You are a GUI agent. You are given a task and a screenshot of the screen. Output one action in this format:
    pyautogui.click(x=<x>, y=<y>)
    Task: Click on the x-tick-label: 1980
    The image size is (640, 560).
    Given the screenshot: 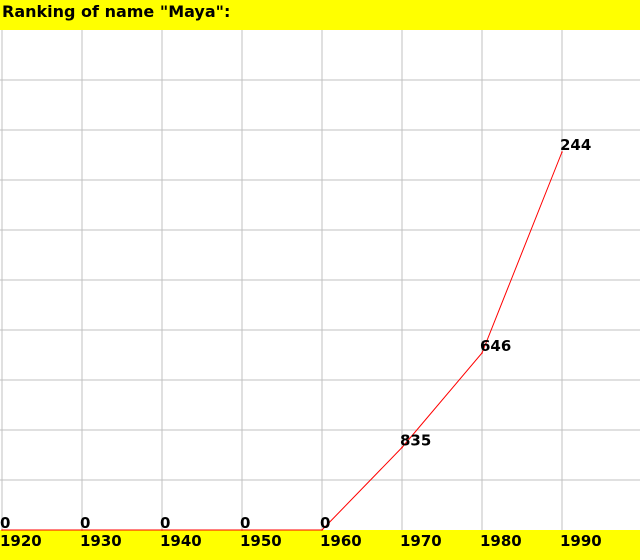 What is the action you would take?
    pyautogui.click(x=501, y=541)
    